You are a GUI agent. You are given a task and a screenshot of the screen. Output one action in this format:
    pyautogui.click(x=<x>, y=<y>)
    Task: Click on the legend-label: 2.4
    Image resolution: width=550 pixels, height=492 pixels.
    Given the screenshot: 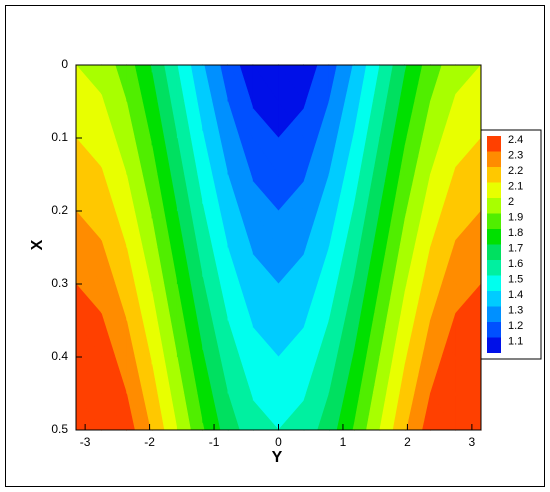 What is the action you would take?
    pyautogui.click(x=515, y=140)
    